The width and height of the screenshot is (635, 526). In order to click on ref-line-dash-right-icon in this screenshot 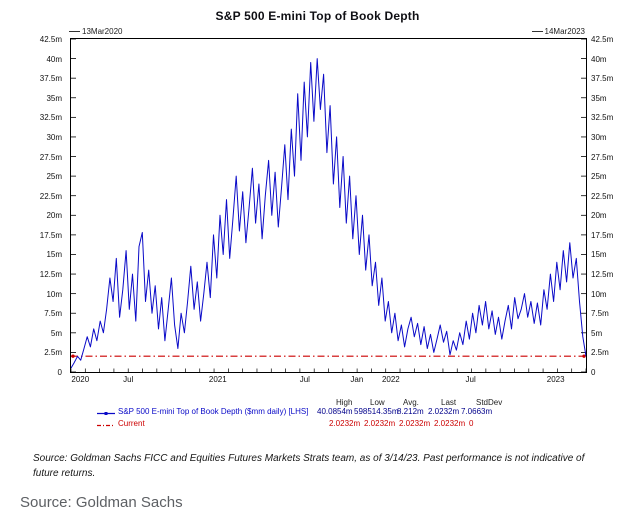, I will do `click(537, 31)`.